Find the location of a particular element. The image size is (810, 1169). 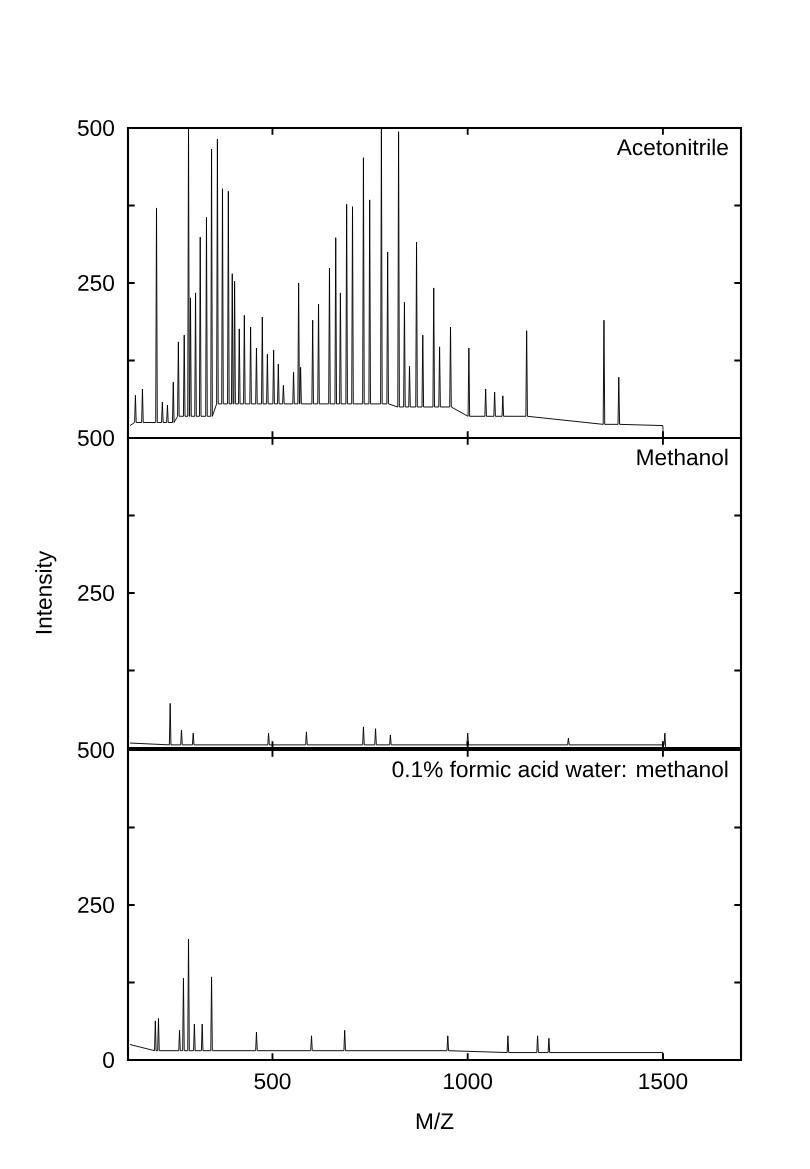

x-axis-title: M/Z is located at coordinates (435, 1121).